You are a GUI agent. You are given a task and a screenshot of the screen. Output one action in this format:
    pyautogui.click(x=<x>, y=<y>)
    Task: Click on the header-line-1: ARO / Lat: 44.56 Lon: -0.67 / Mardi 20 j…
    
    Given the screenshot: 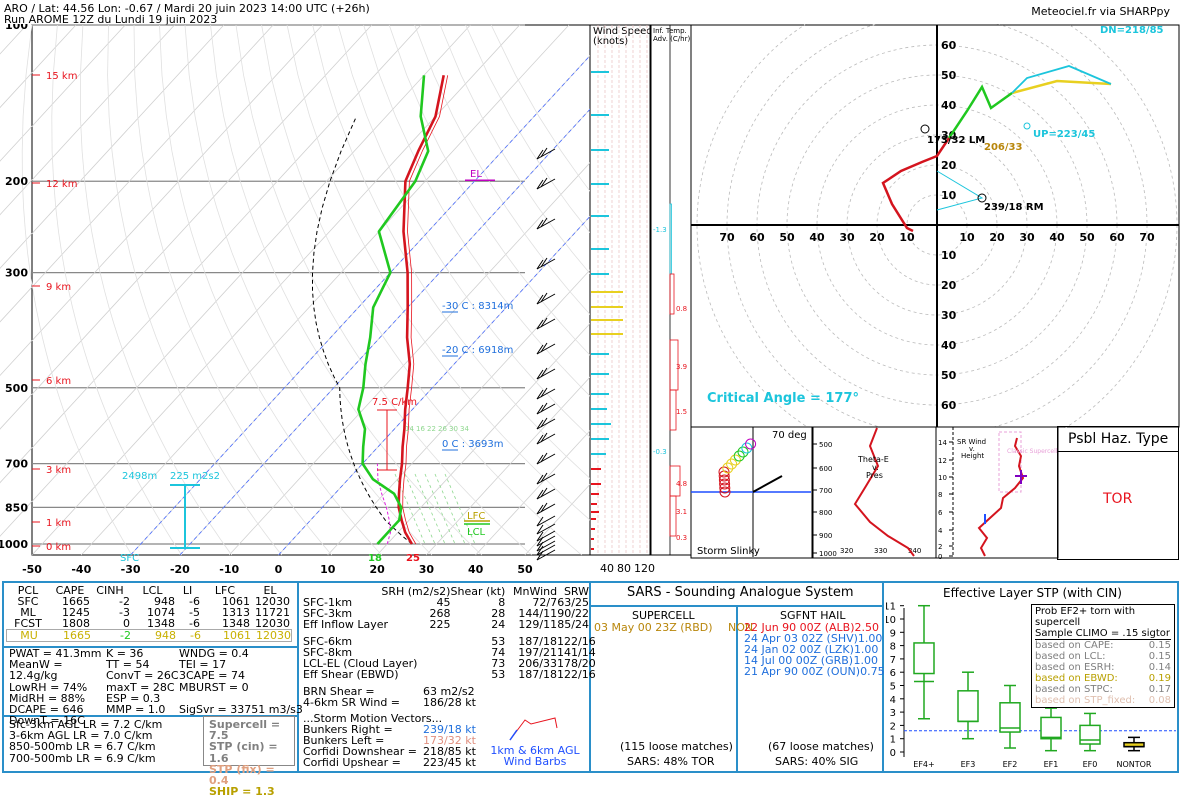 What is the action you would take?
    pyautogui.click(x=187, y=8)
    